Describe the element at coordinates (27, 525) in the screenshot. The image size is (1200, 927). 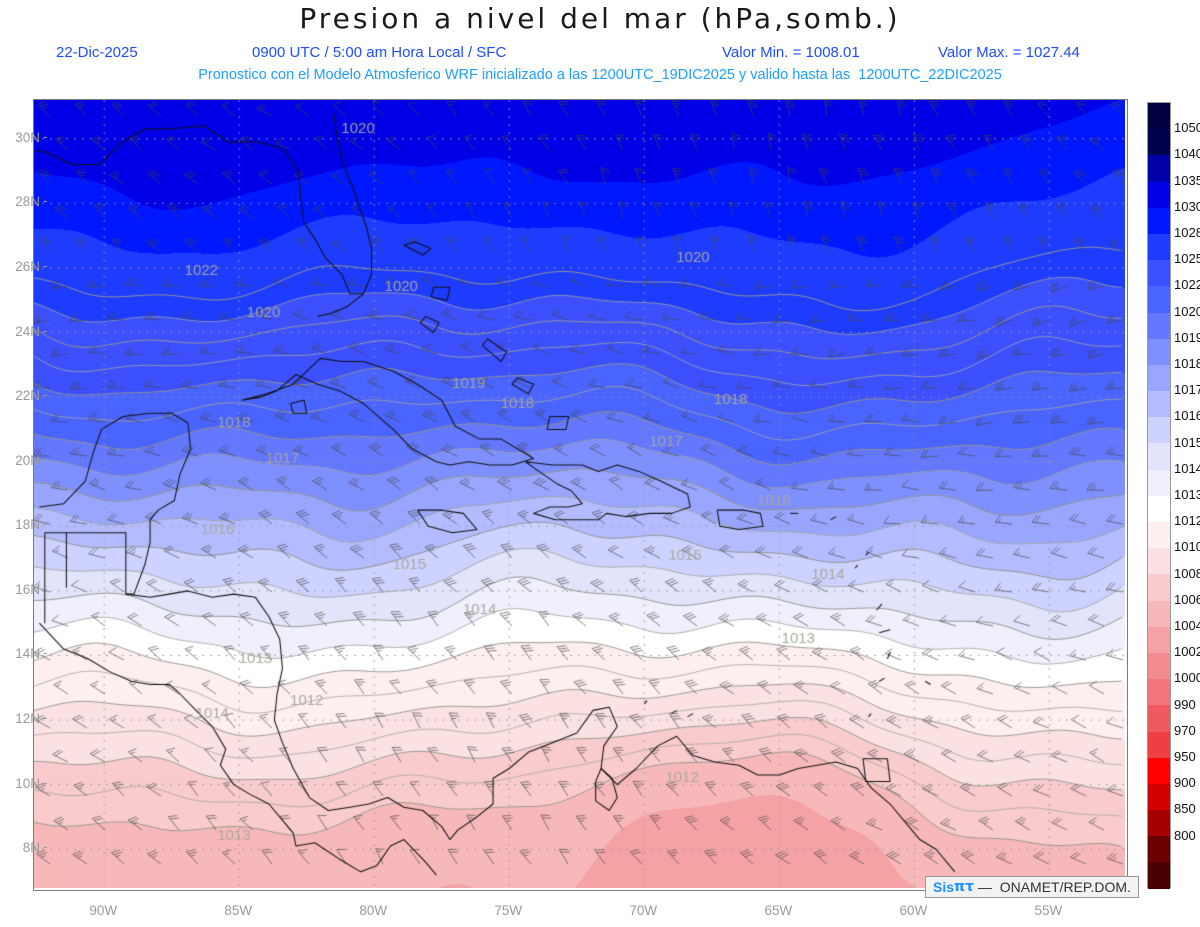
I see `lat-tick-18n: 18N` at that location.